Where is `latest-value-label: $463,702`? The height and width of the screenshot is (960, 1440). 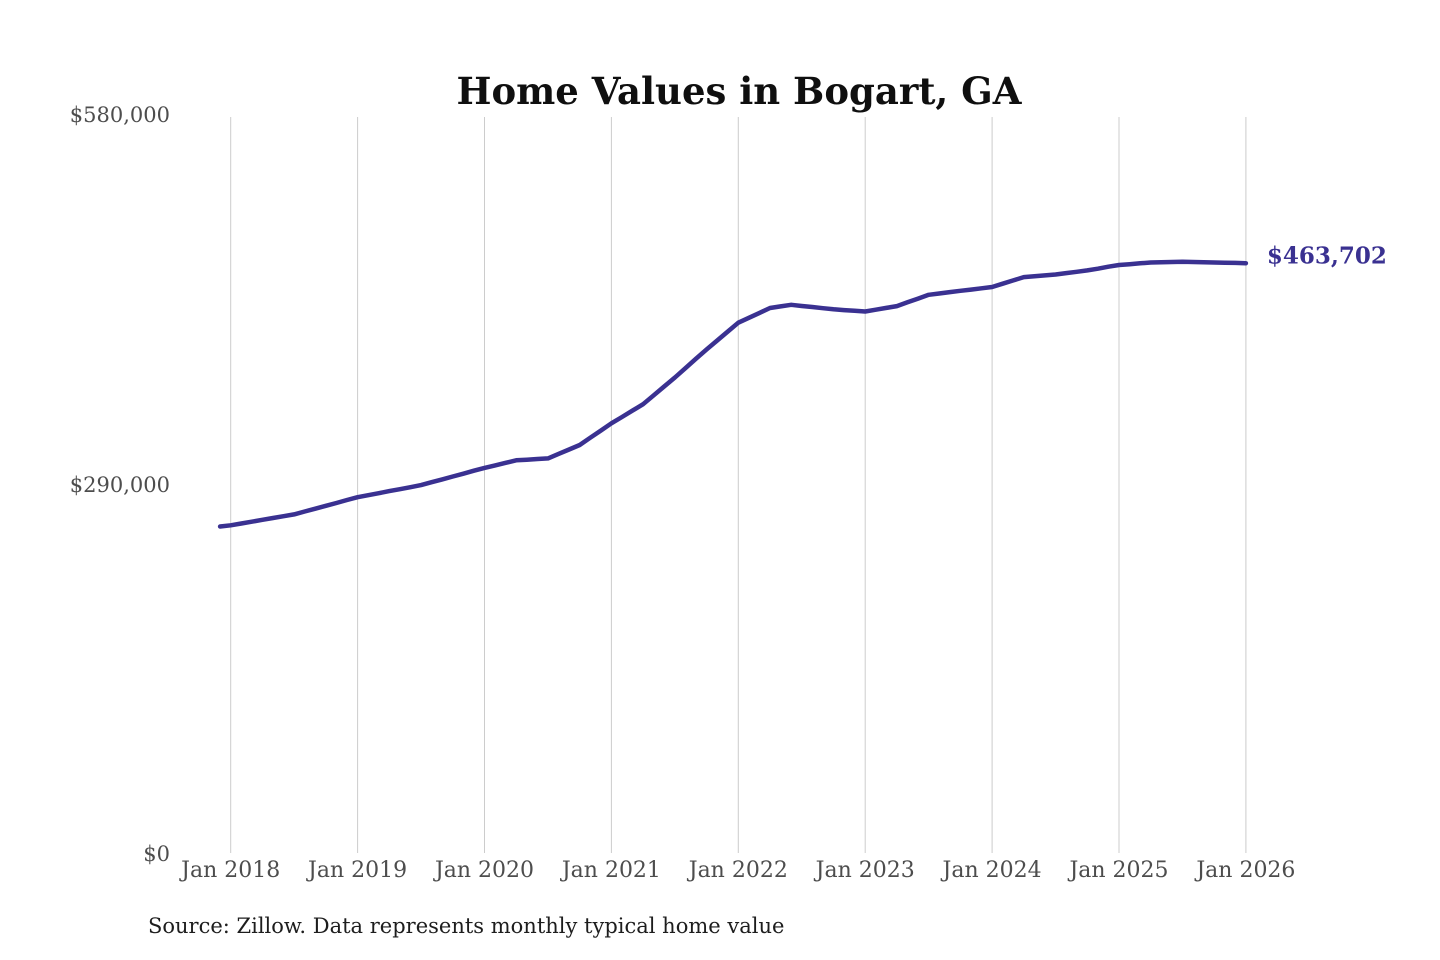 latest-value-label: $463,702 is located at coordinates (1326, 256).